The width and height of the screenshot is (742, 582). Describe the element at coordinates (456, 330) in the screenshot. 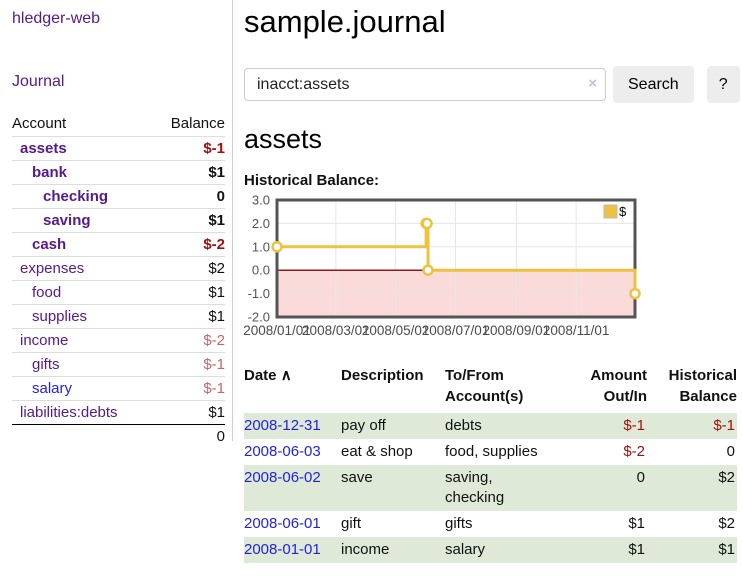

I see `svg-text: 2008/07/01` at that location.